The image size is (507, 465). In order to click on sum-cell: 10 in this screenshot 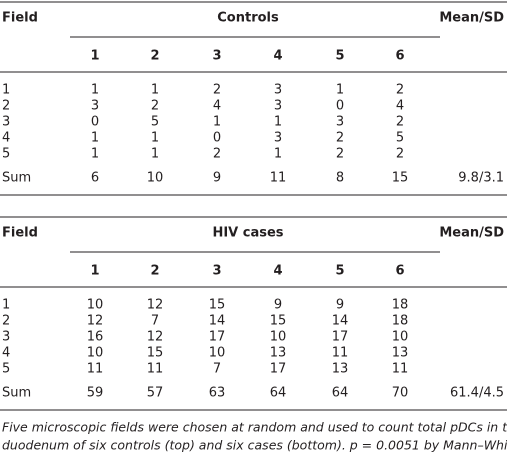, I will do `click(155, 178)`.